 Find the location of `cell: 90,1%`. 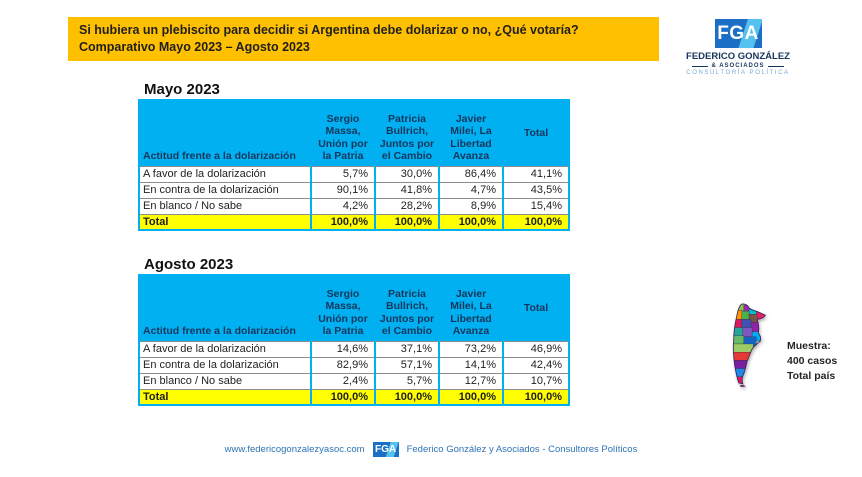

cell: 90,1% is located at coordinates (343, 189).